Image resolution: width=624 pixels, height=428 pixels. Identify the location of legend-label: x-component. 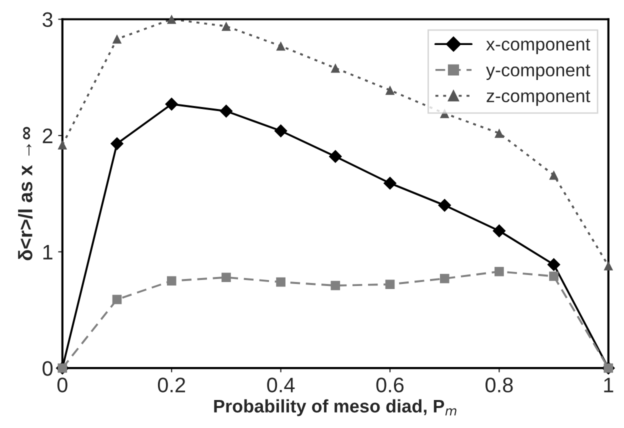
(538, 46).